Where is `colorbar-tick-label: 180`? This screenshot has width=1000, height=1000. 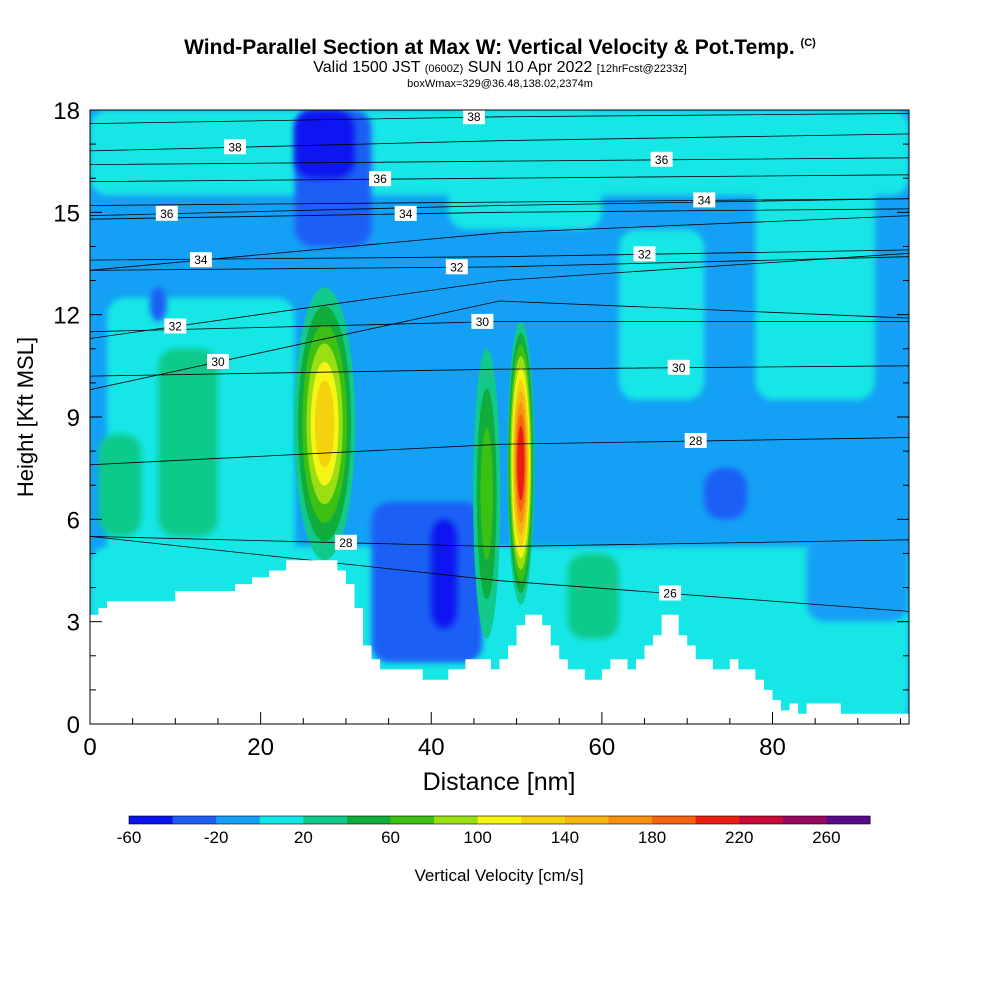
colorbar-tick-label: 180 is located at coordinates (652, 837).